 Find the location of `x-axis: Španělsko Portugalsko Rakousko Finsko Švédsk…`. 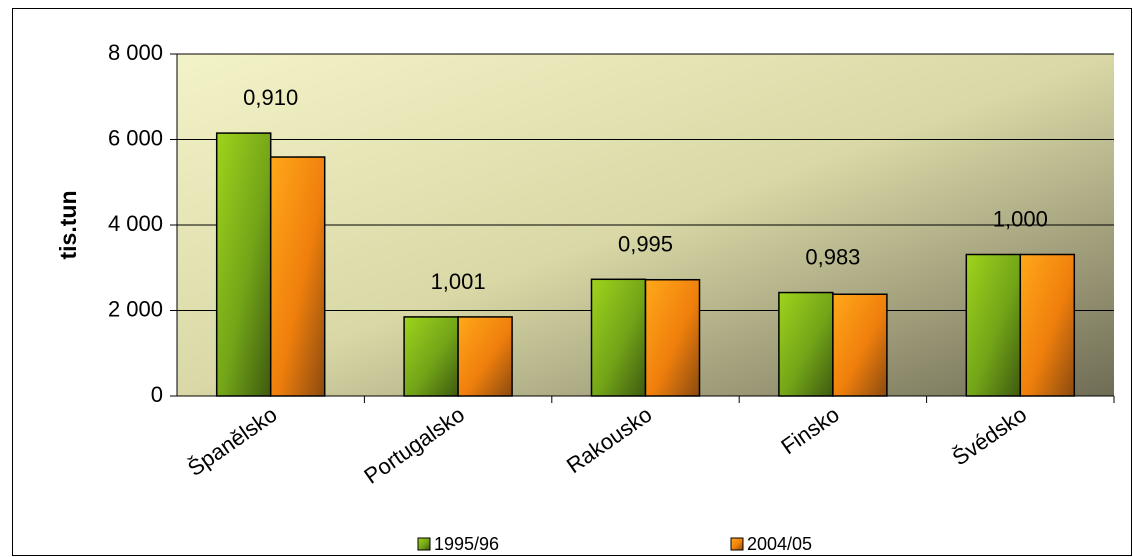

x-axis: Španělsko Portugalsko Rakousko Finsko Švédsk… is located at coordinates (646, 442).